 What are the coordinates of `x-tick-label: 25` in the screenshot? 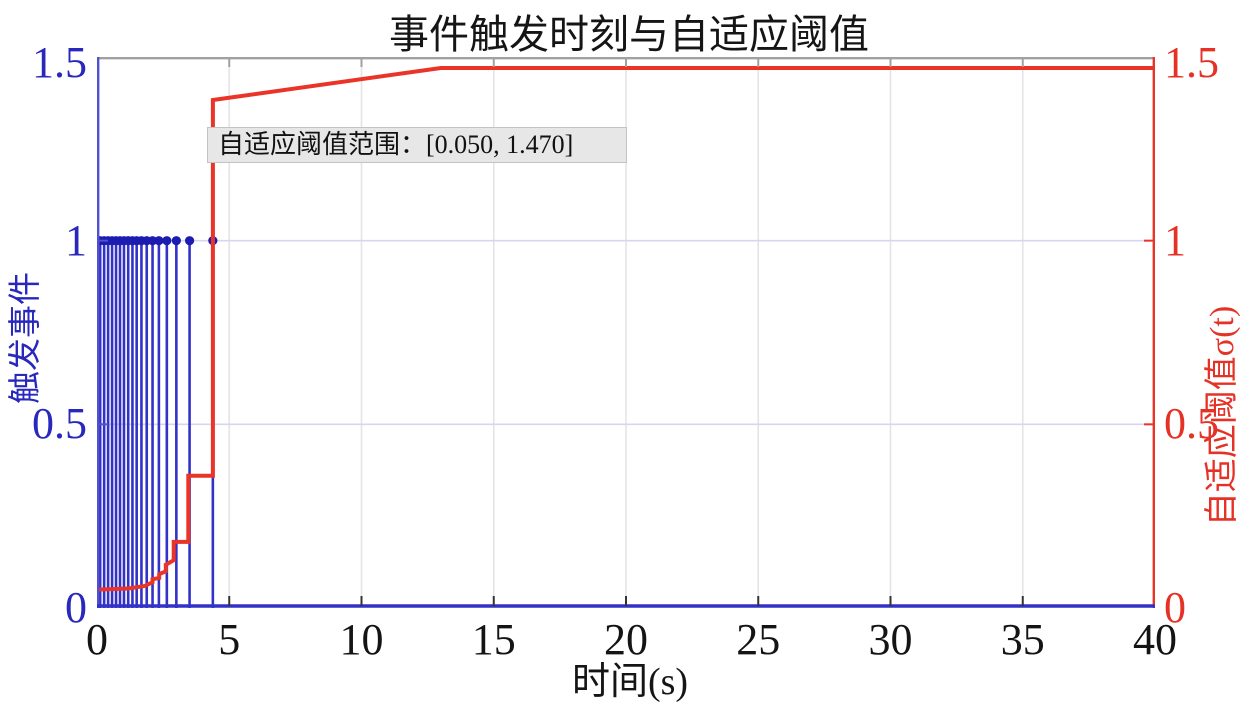 It's located at (758, 639).